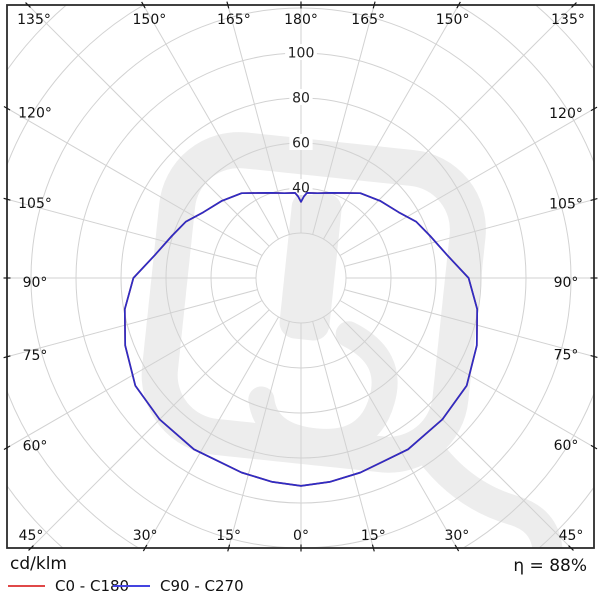 Image resolution: width=600 pixels, height=600 pixels. I want to click on angle-label-105-right: 105°, so click(566, 204).